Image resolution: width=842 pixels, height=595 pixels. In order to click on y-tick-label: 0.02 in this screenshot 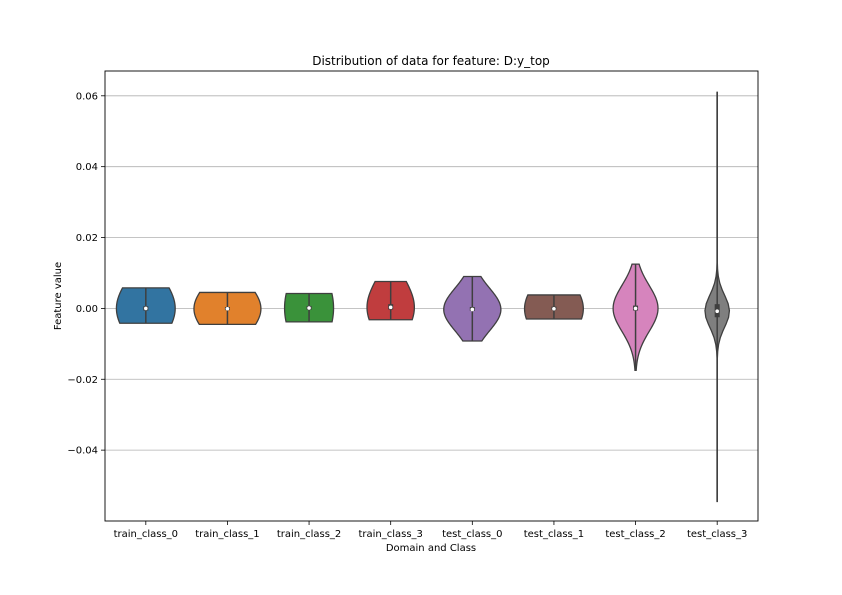, I will do `click(87, 238)`.